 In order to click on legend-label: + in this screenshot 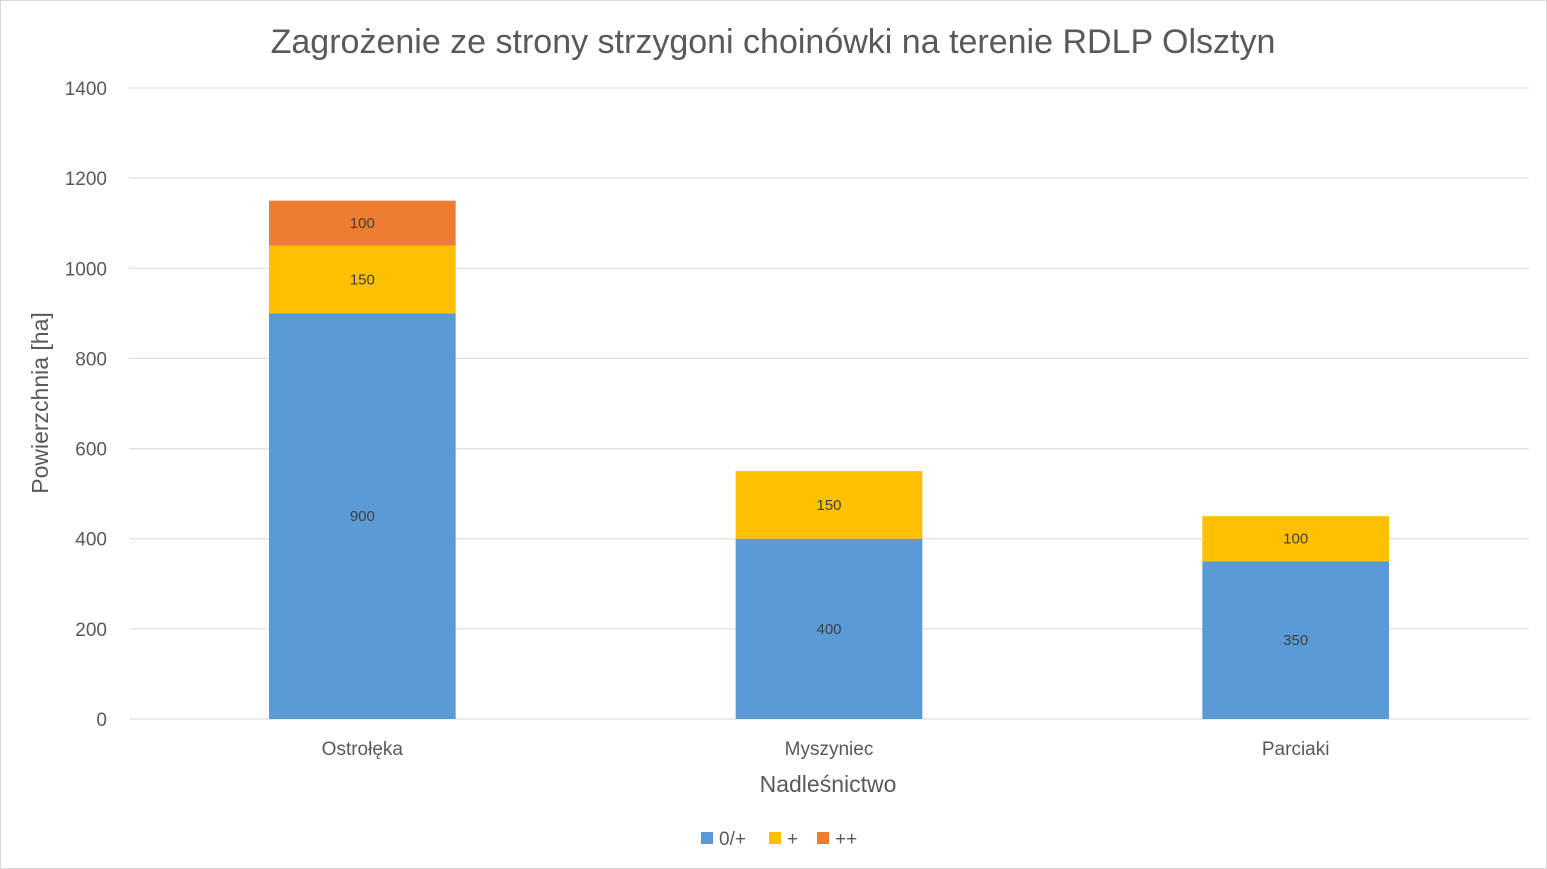, I will do `click(792, 839)`.